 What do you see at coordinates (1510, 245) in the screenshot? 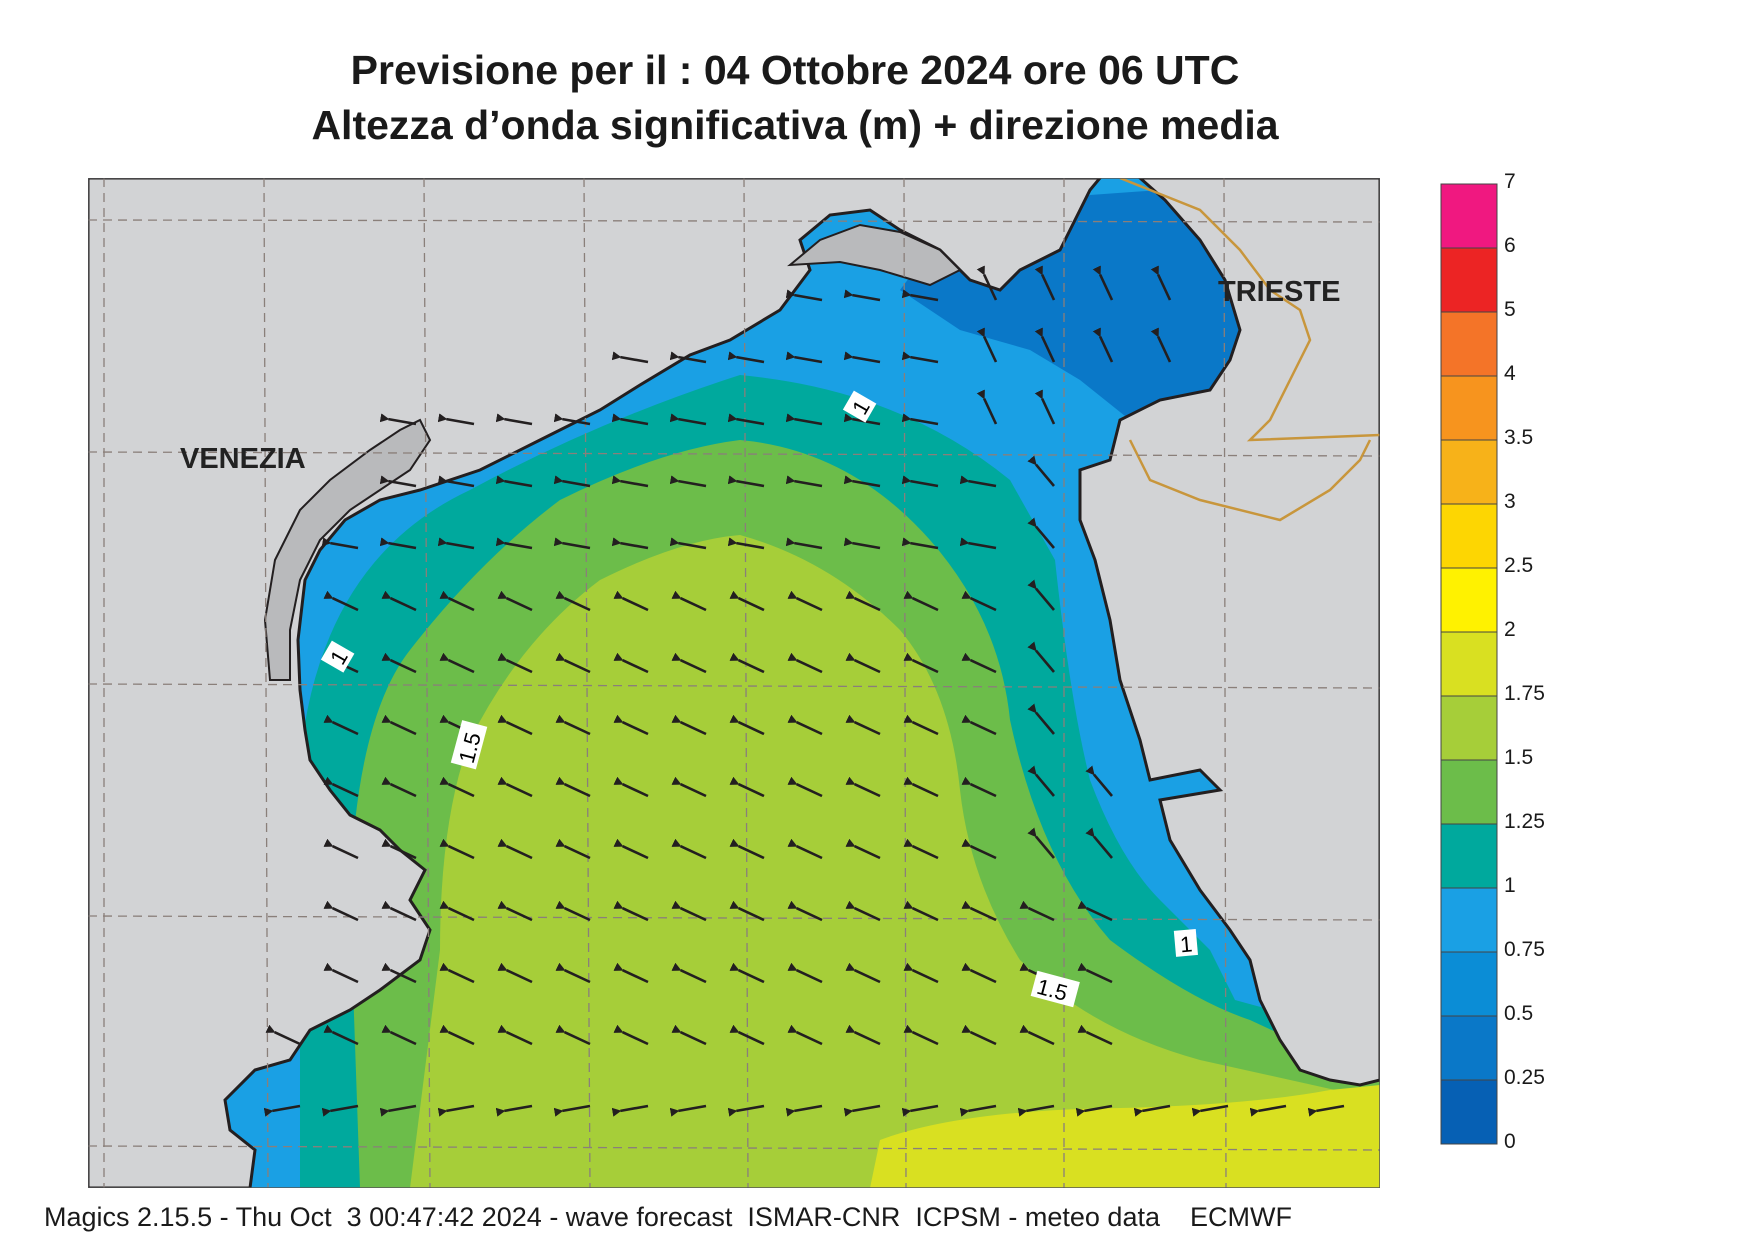
I see `colorbar-tick-label: 6` at bounding box center [1510, 245].